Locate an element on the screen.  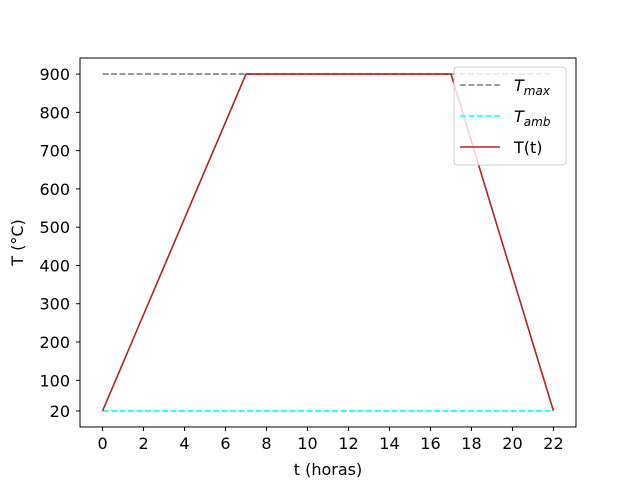
x-tick-label: 4 is located at coordinates (184, 443).